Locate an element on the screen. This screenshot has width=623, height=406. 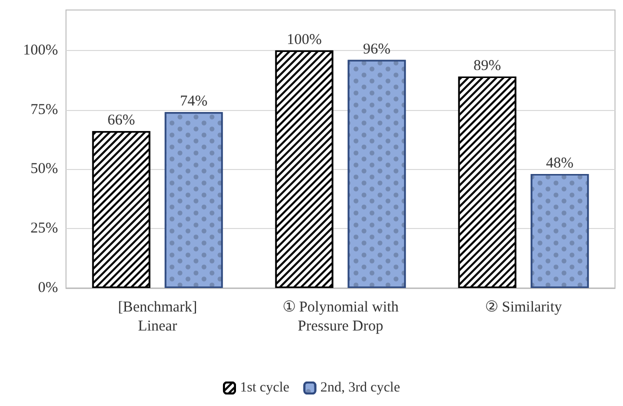
data-label: 66% is located at coordinates (121, 120).